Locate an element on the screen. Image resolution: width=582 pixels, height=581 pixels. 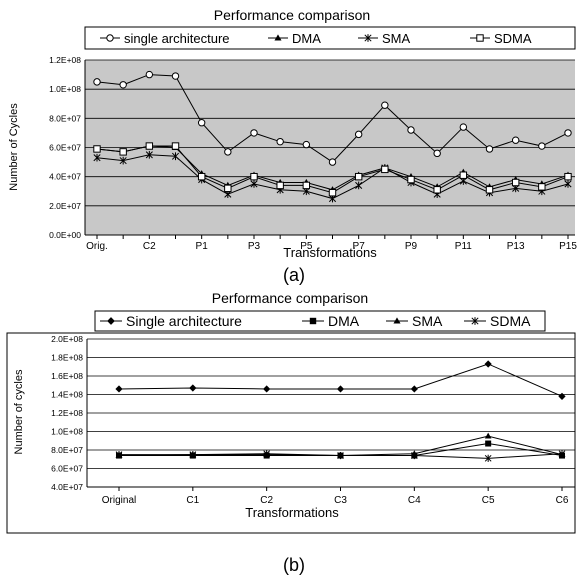
chart-b-x-tick-label: C3 is located at coordinates (340, 500).